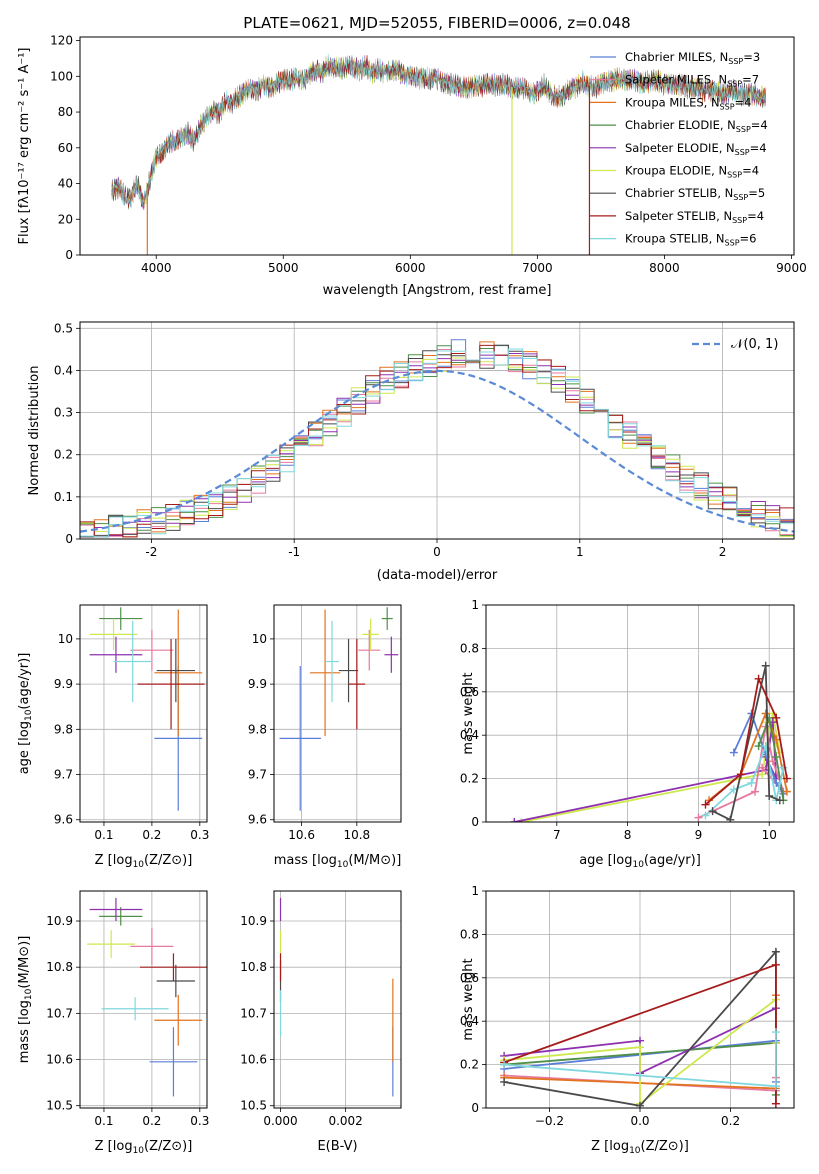  I want to click on x-tick-label: −0.2, so click(549, 1121).